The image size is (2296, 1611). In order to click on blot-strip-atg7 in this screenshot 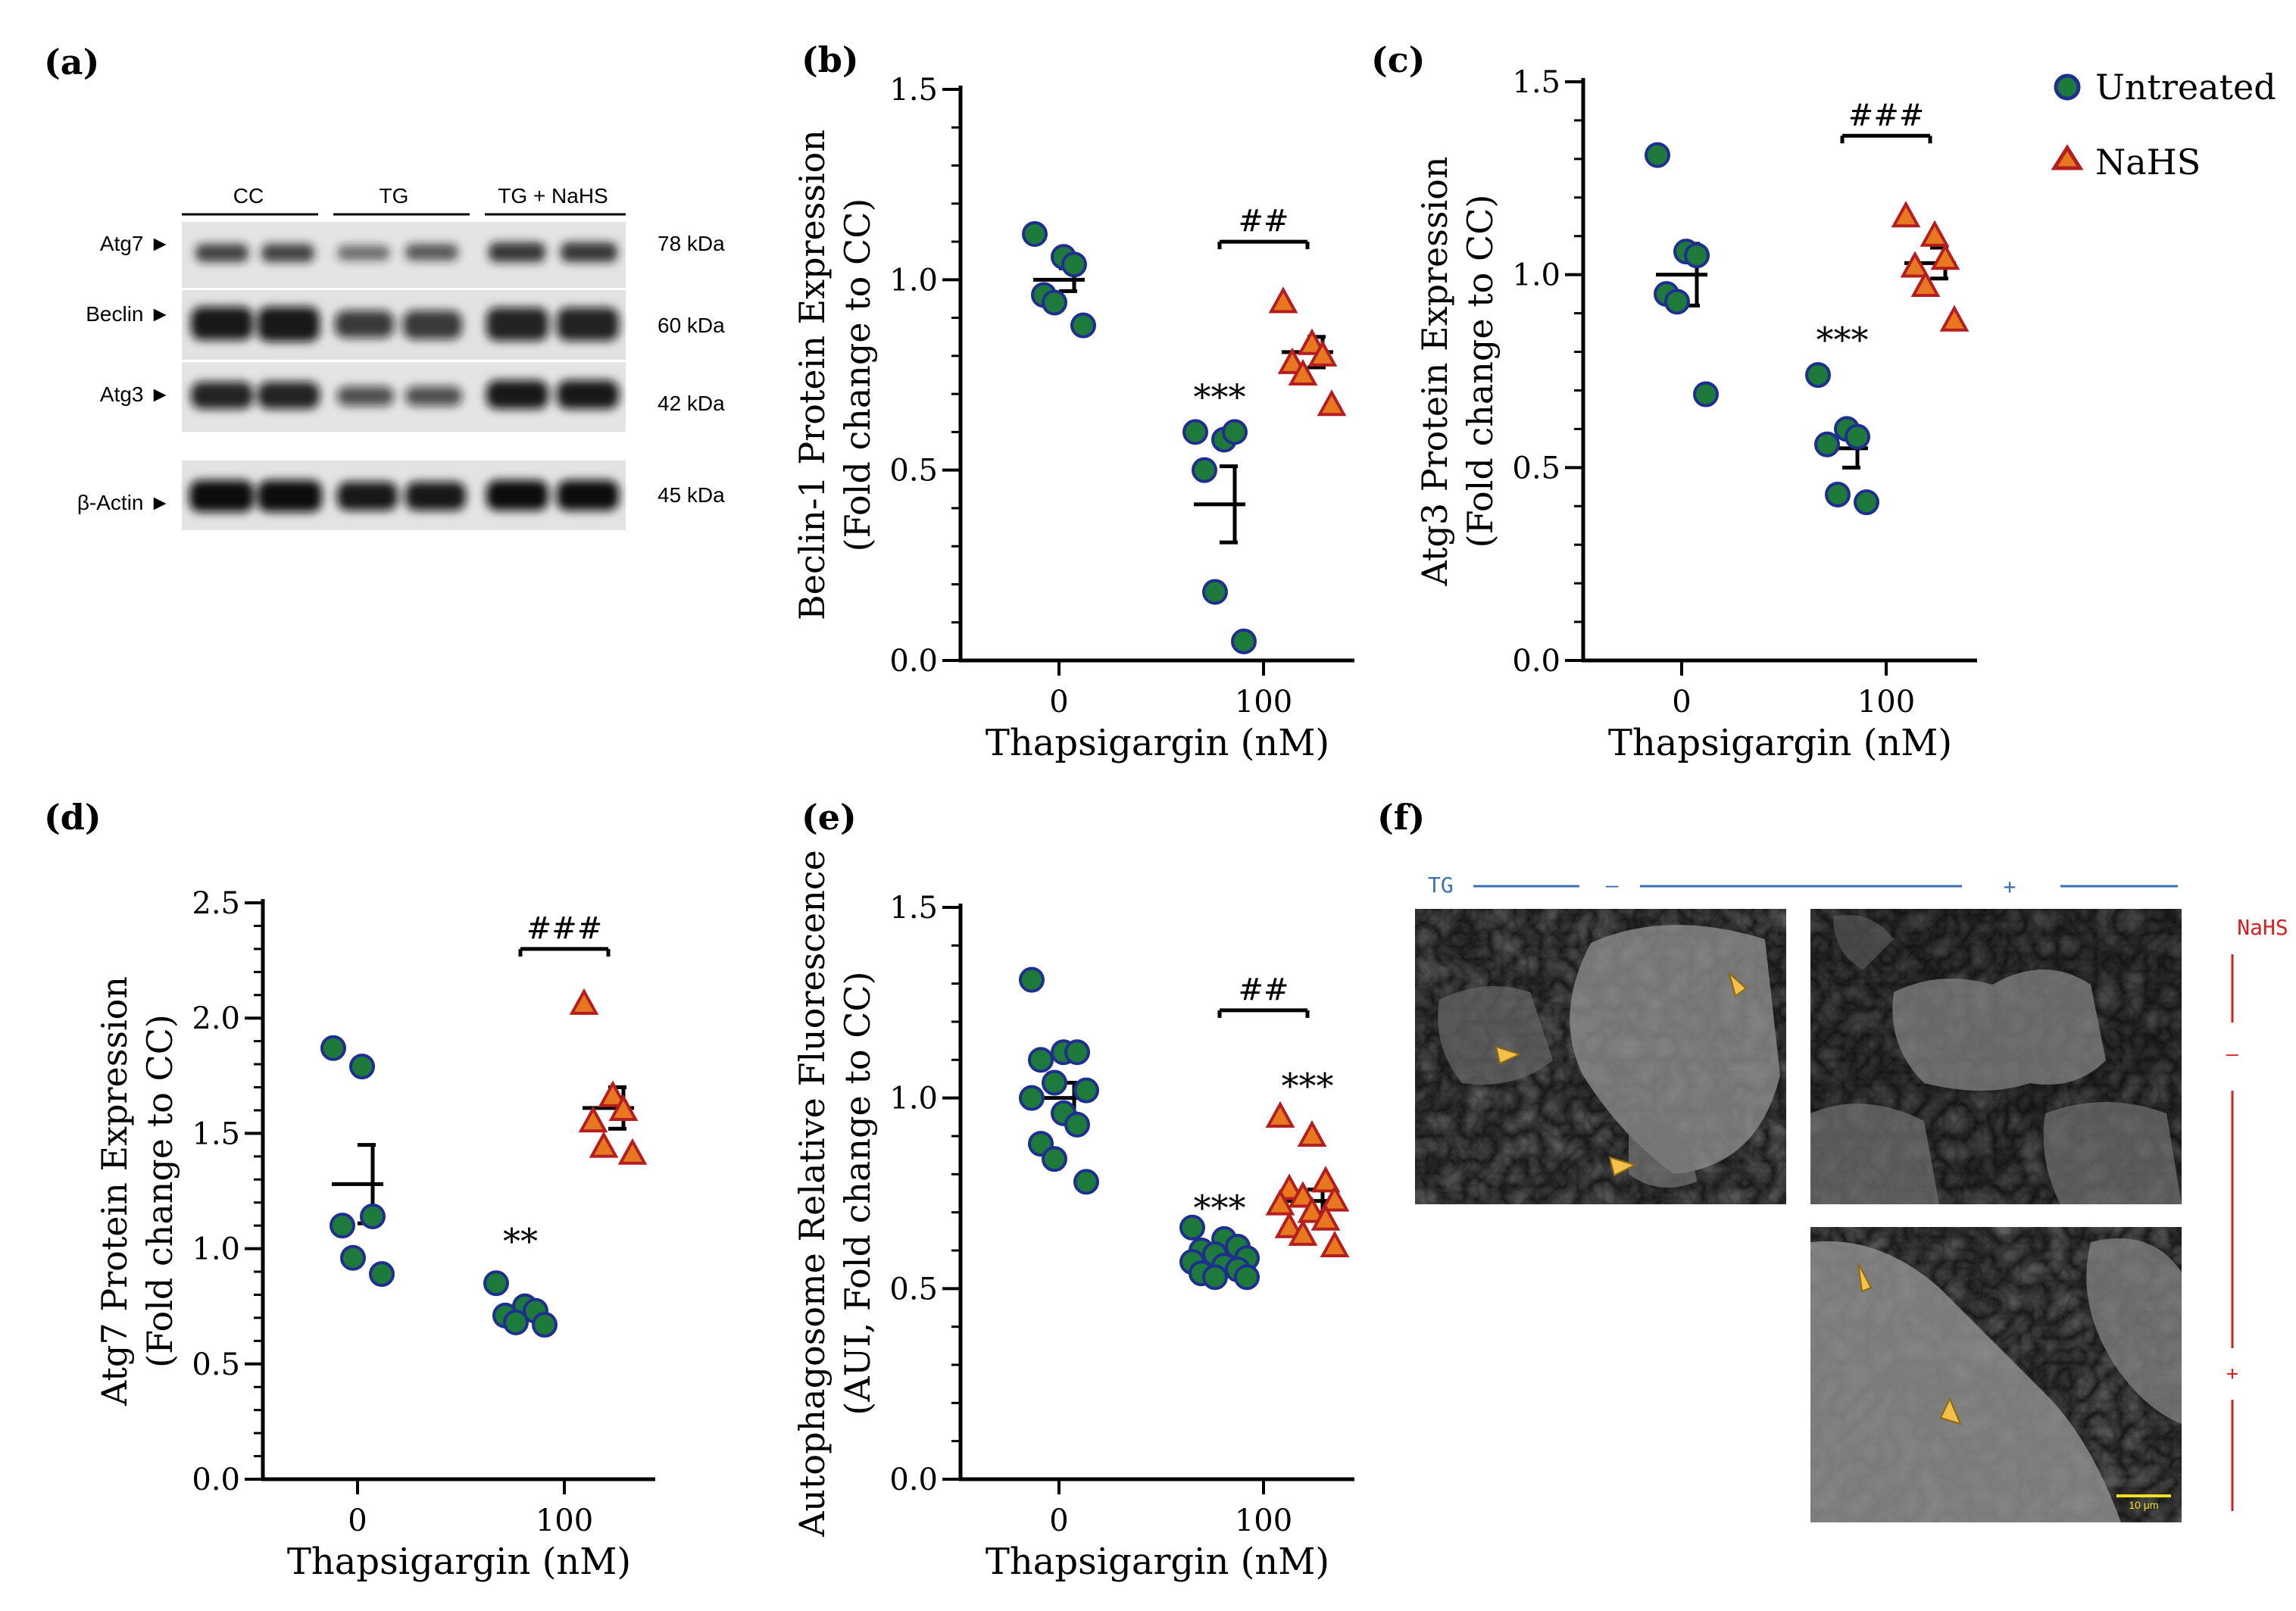, I will do `click(404, 255)`.